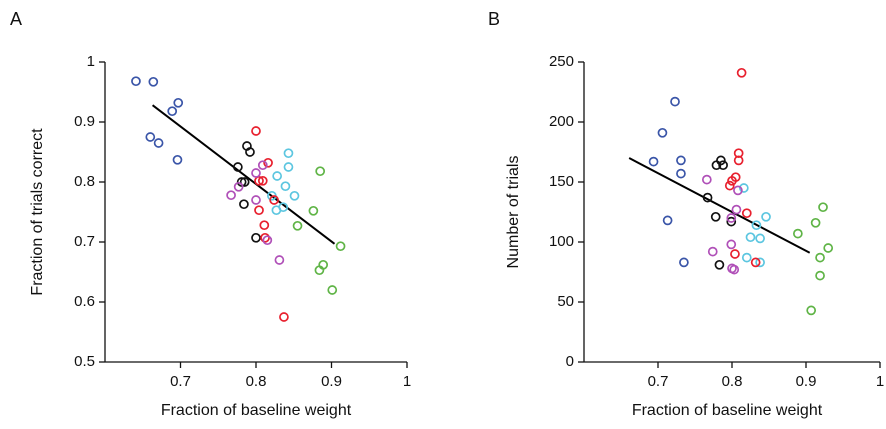 The image size is (886, 429). What do you see at coordinates (494, 19) in the screenshot?
I see `panel-label: B` at bounding box center [494, 19].